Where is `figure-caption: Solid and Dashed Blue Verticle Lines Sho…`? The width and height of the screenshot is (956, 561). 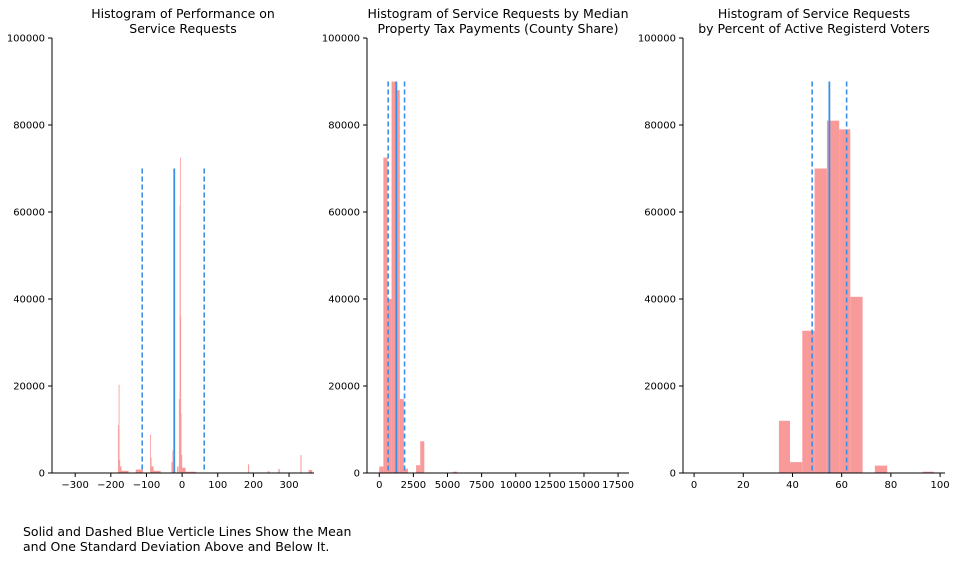
figure-caption: Solid and Dashed Blue Verticle Lines Sho… is located at coordinates (187, 539).